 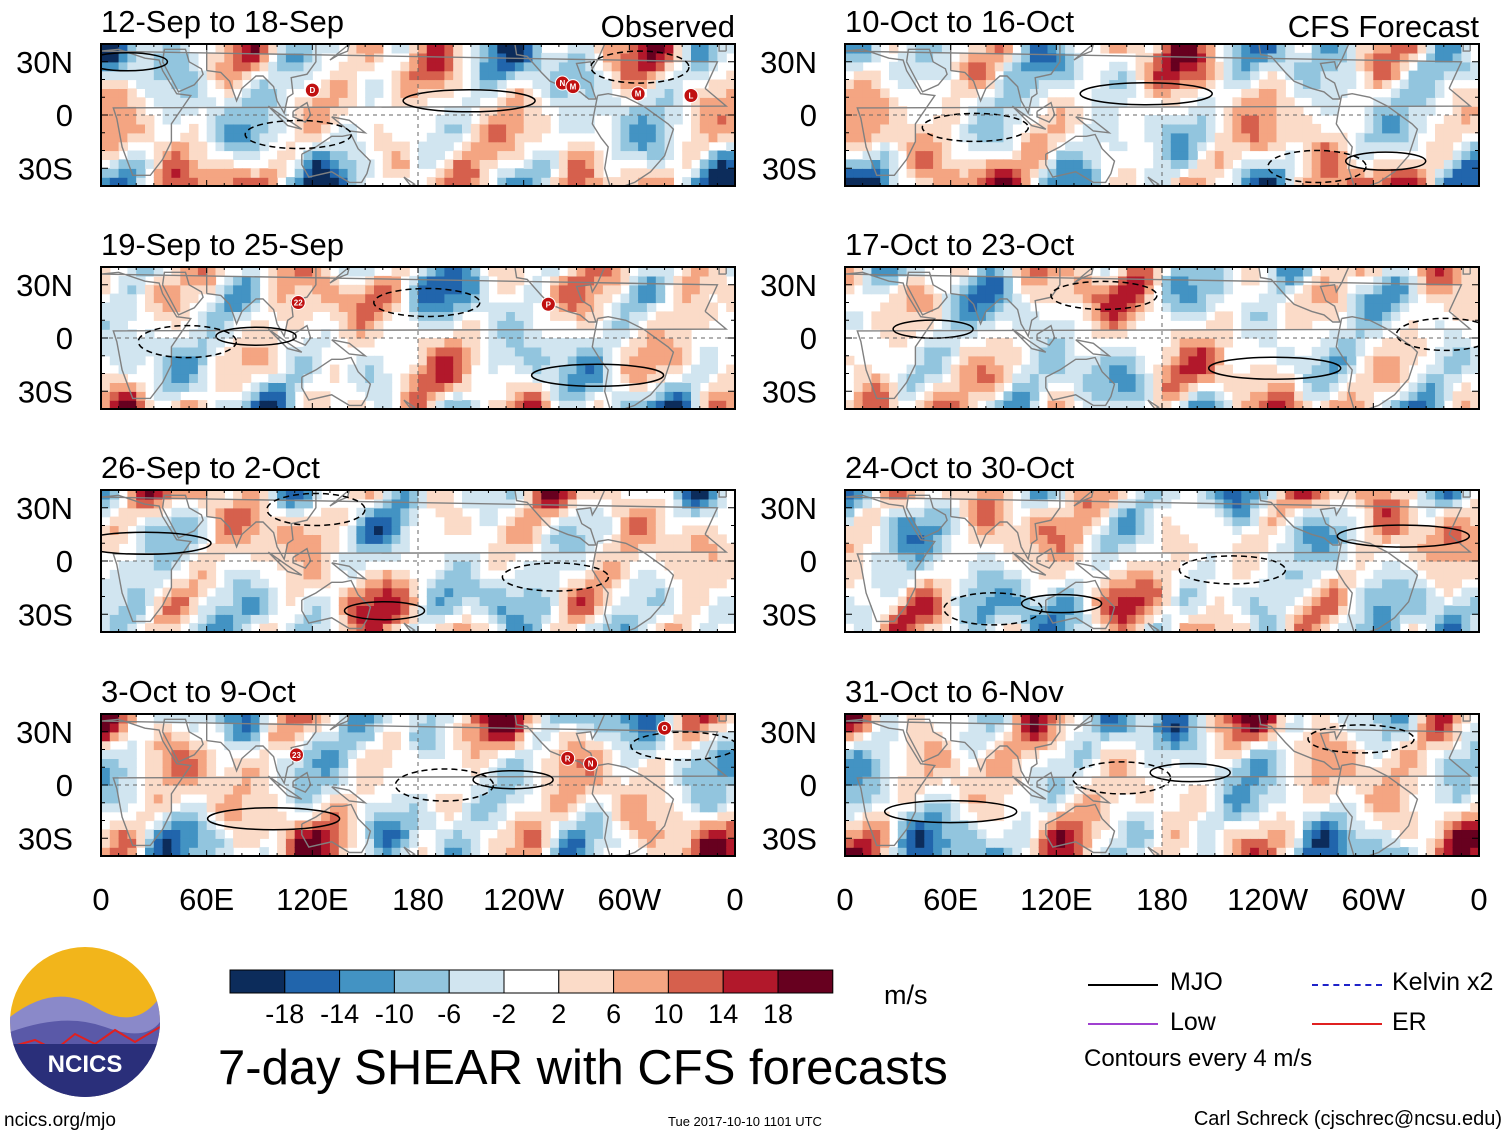 What do you see at coordinates (60, 1120) in the screenshot?
I see `site-link: ncics.org/mjo` at bounding box center [60, 1120].